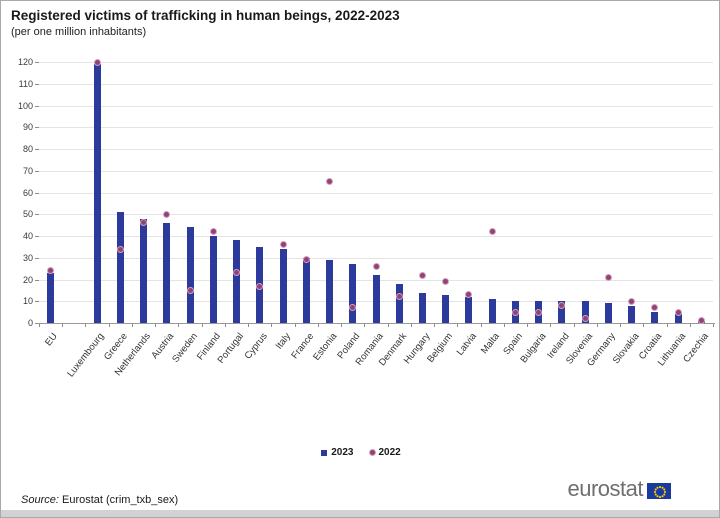 This screenshot has height=518, width=720. What do you see at coordinates (97, 62) in the screenshot?
I see `dot-2022-Luxembourg` at bounding box center [97, 62].